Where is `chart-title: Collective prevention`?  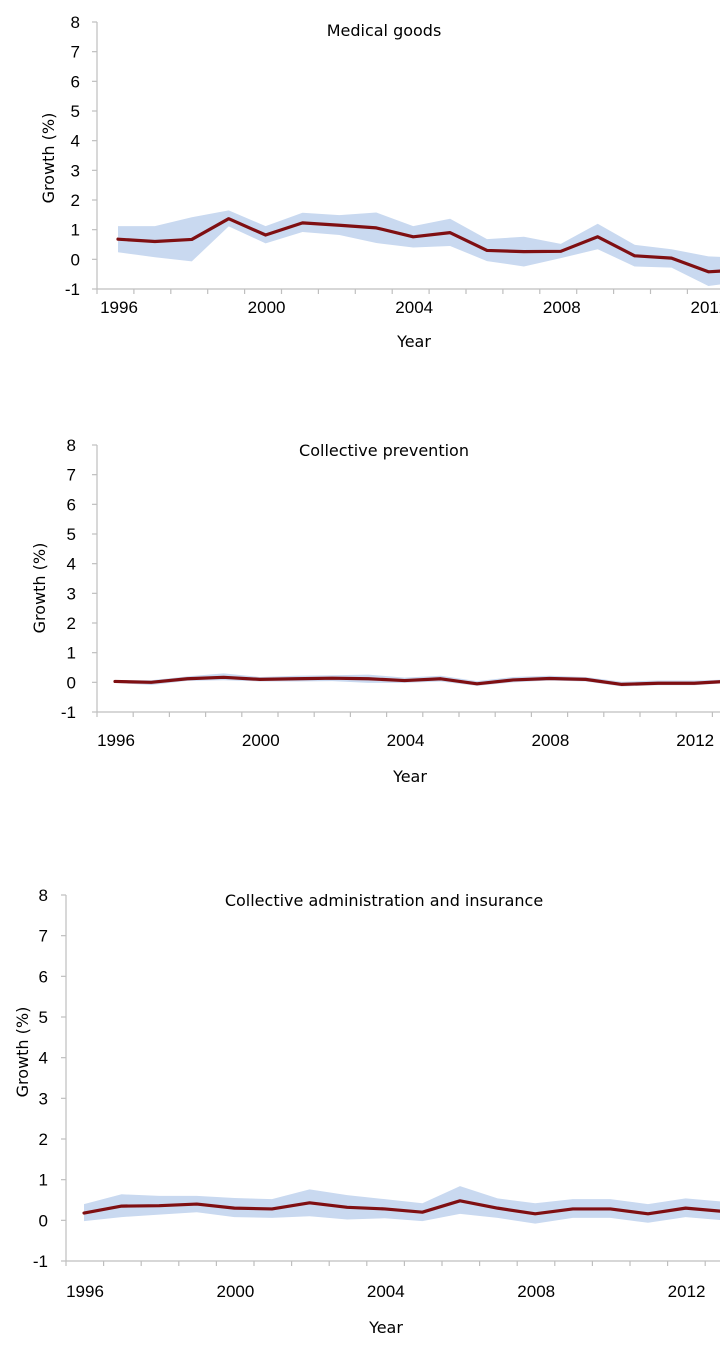
chart-title: Collective prevention is located at coordinates (384, 450).